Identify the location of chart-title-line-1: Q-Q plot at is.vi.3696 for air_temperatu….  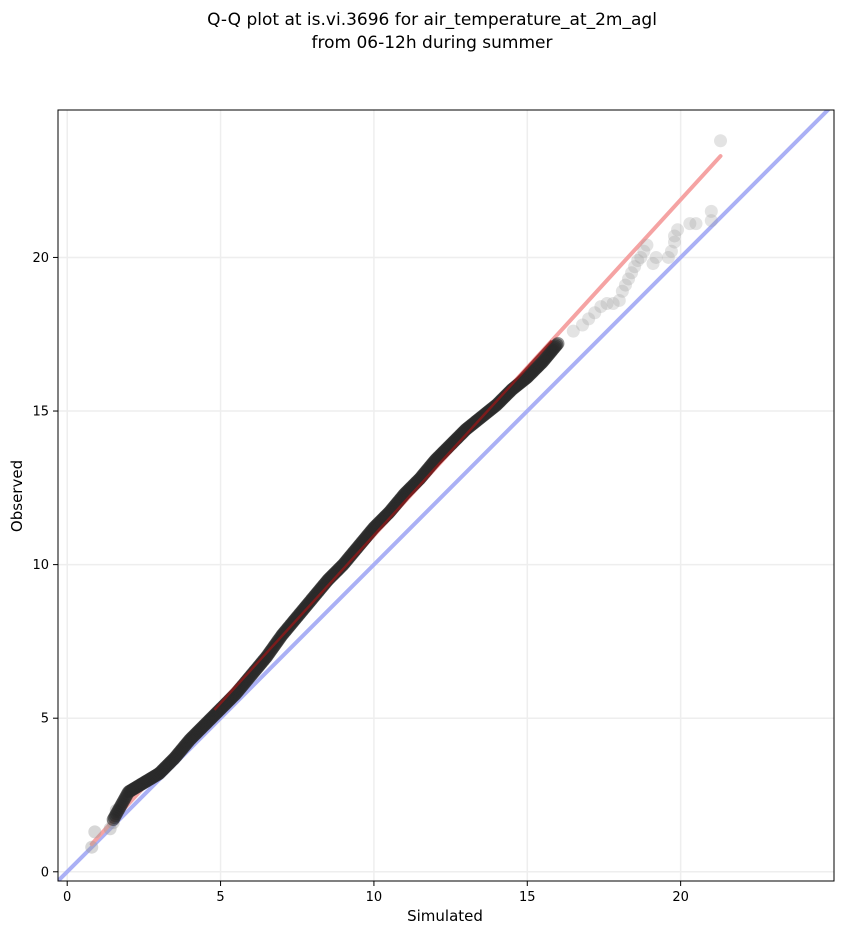
(432, 20).